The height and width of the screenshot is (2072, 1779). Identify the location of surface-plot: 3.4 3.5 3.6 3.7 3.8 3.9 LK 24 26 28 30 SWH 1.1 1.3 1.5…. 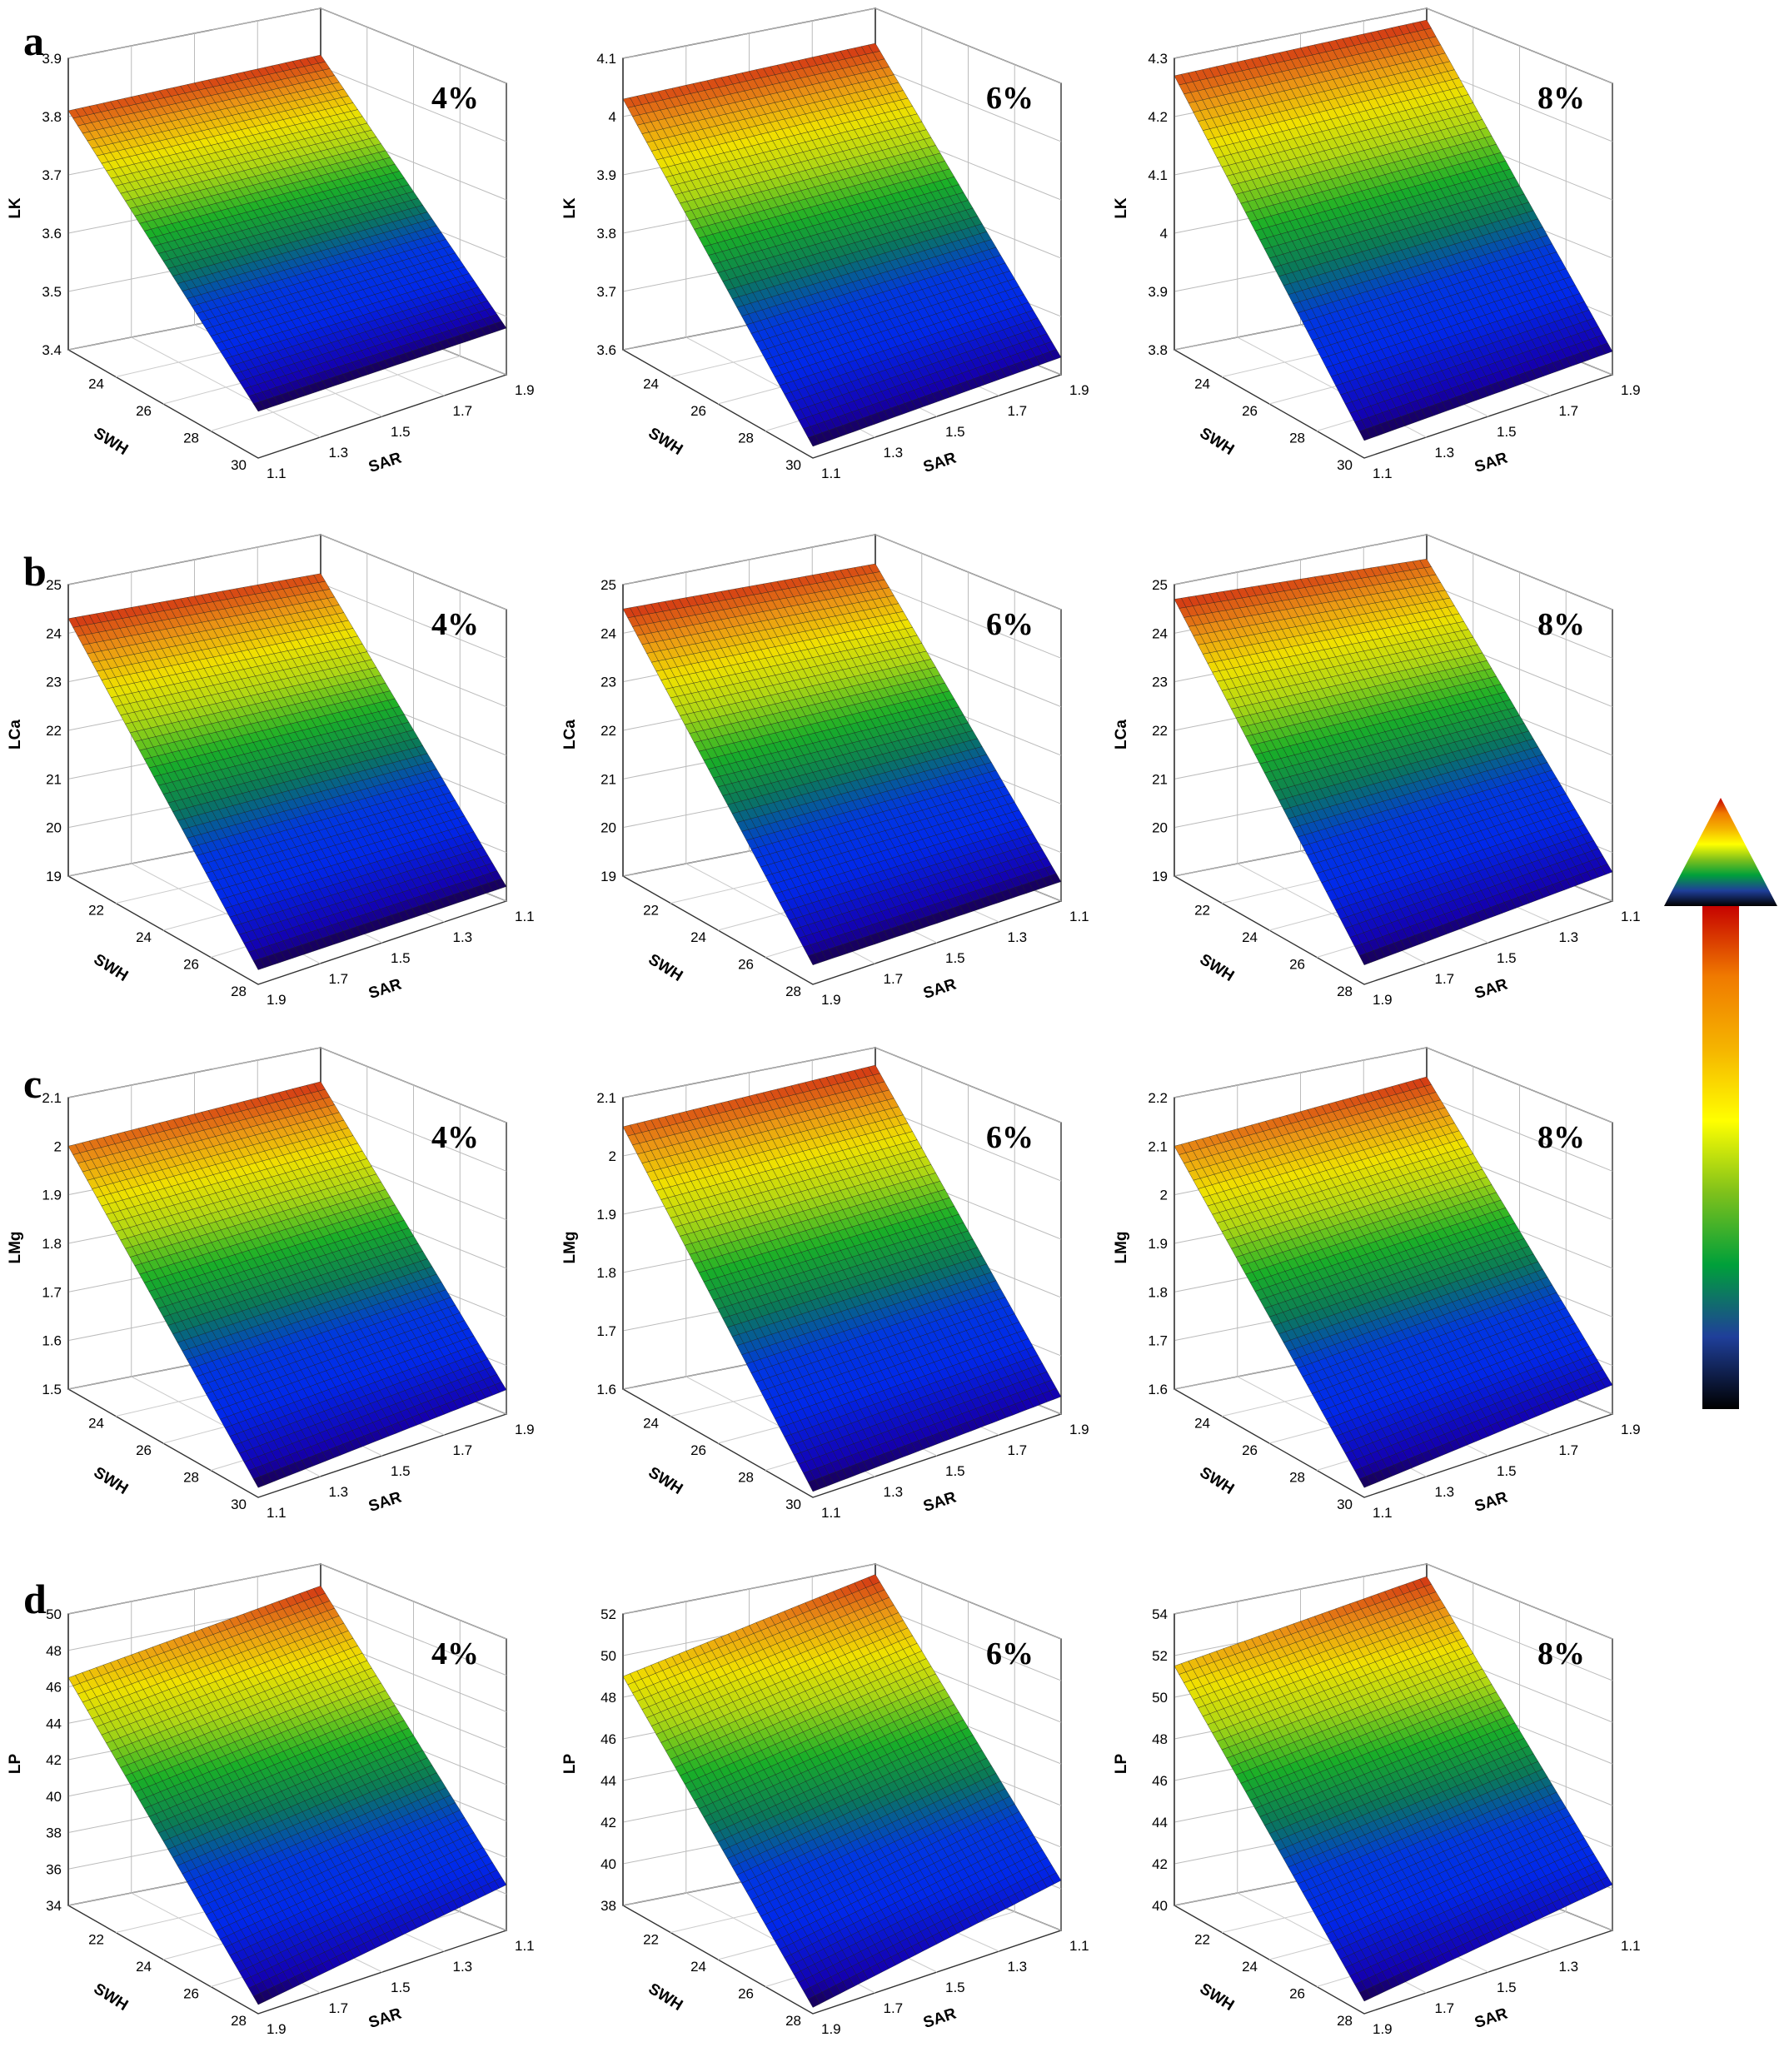
(271, 244).